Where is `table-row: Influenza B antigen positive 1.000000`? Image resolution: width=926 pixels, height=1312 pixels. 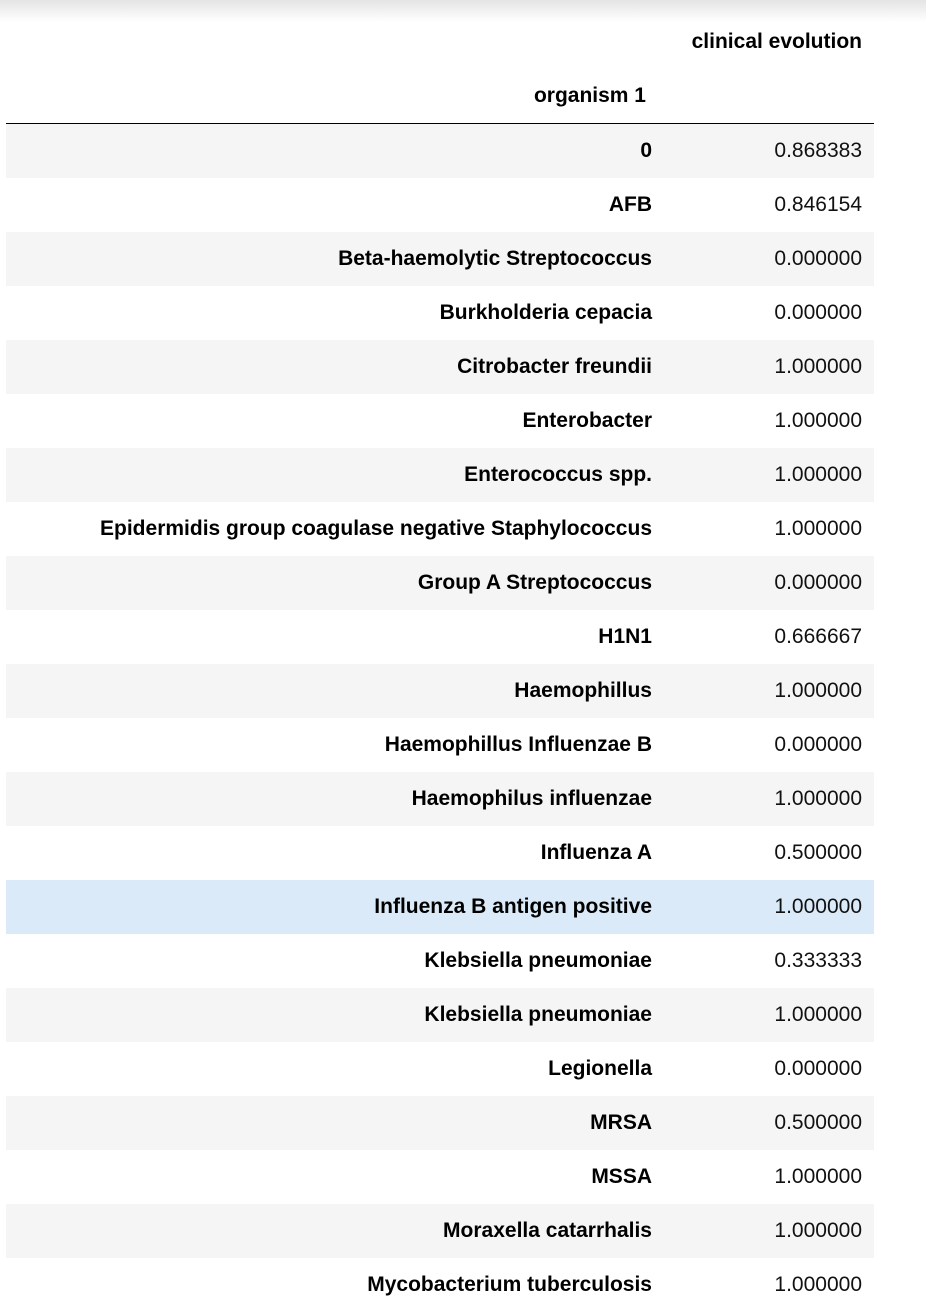
table-row: Influenza B antigen positive 1.000000 is located at coordinates (440, 907).